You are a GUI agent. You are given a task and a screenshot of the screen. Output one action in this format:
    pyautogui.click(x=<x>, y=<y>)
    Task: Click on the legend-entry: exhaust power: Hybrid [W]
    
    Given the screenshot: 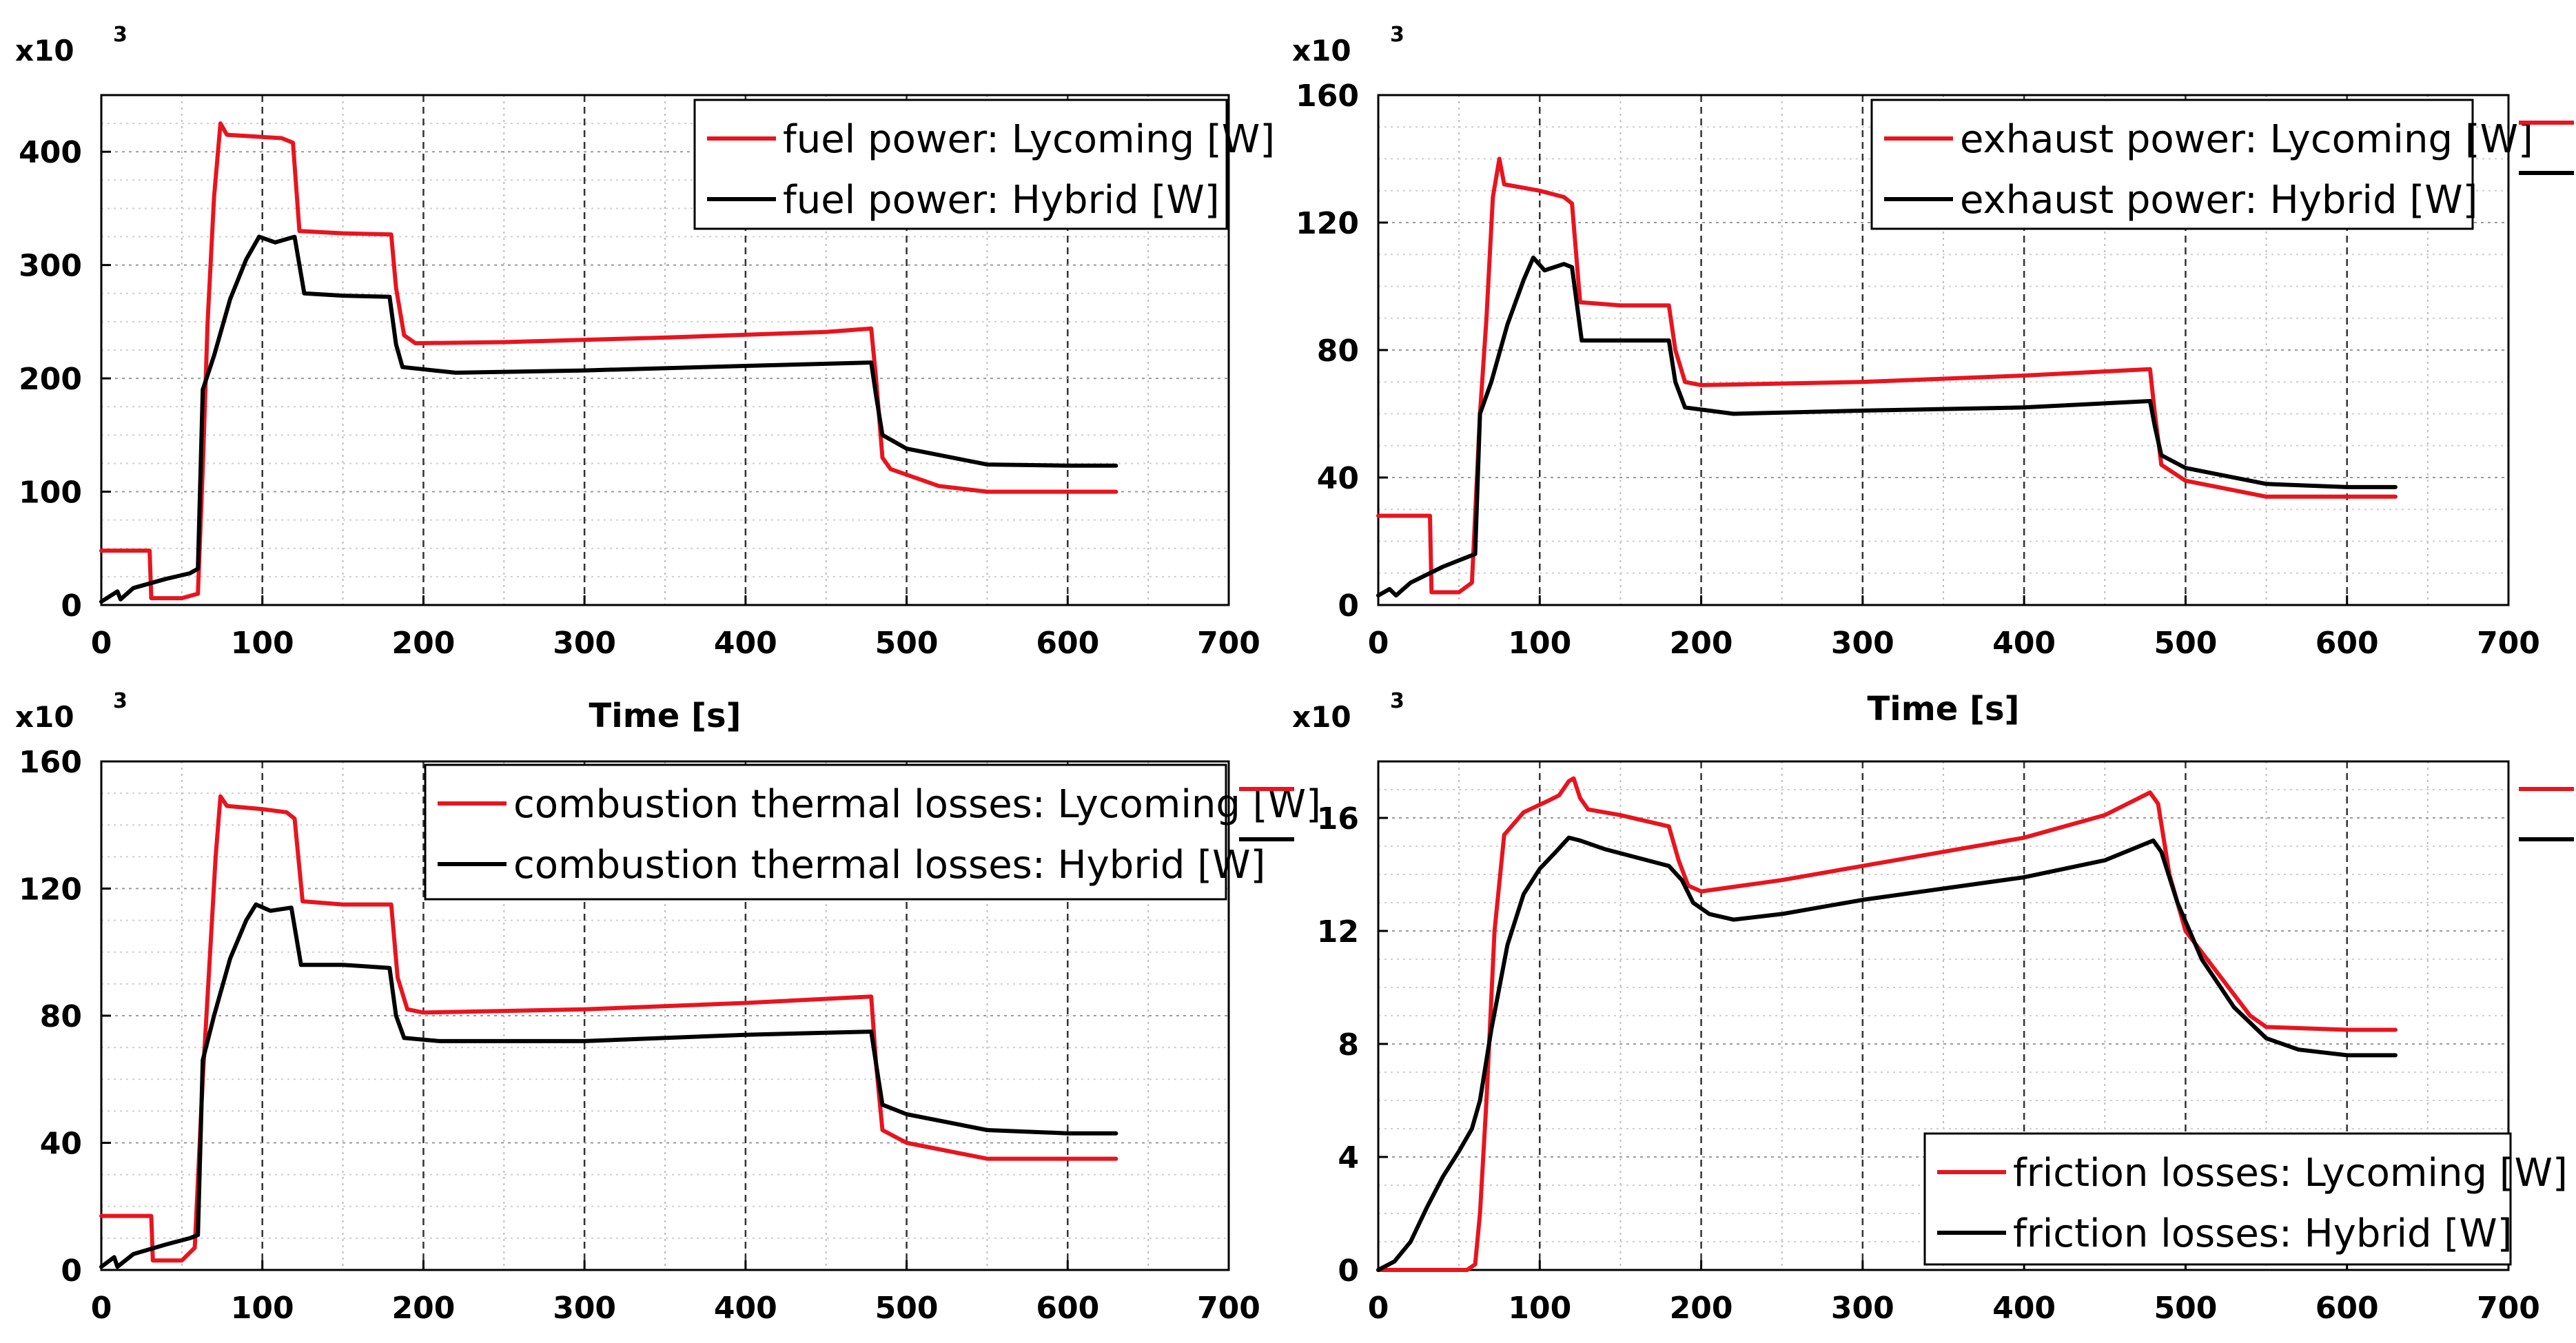 What is the action you would take?
    pyautogui.click(x=2218, y=201)
    